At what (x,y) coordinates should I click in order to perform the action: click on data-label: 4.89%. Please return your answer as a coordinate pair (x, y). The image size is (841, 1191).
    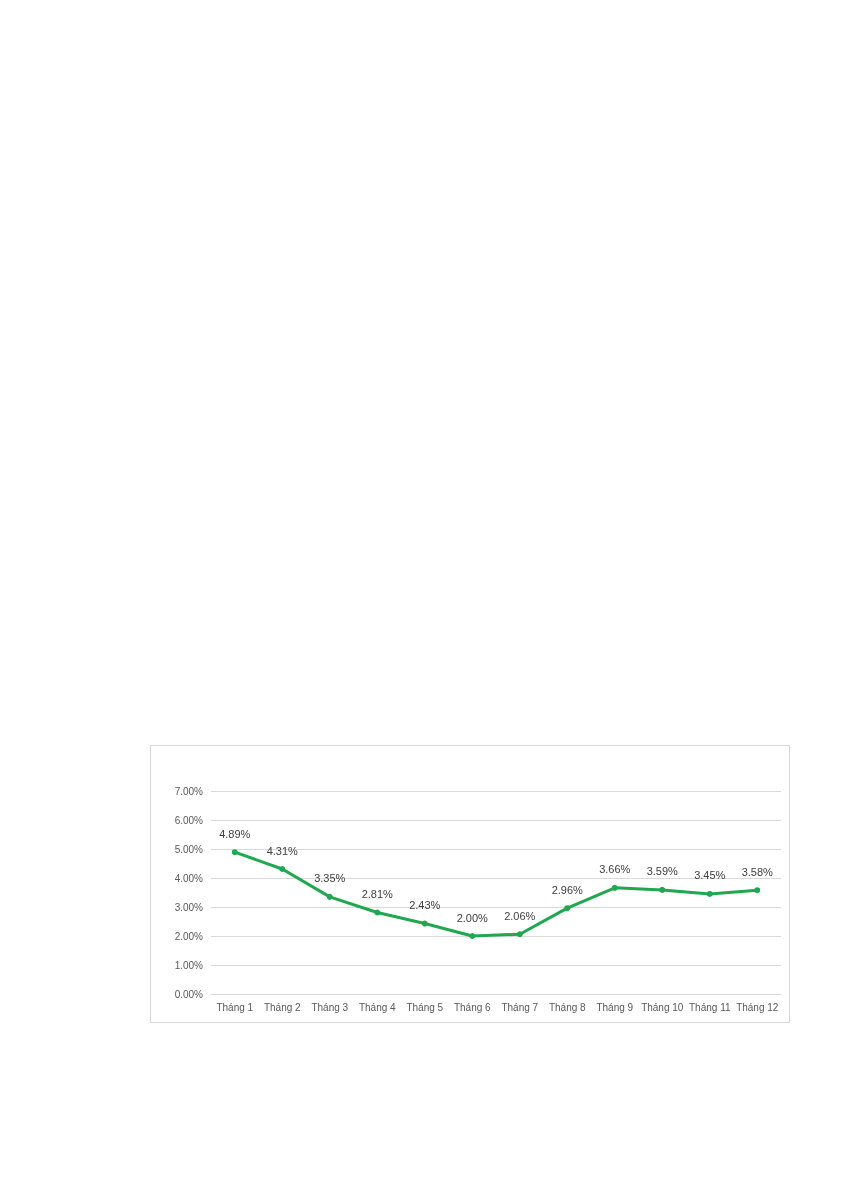
    Looking at the image, I should click on (235, 833).